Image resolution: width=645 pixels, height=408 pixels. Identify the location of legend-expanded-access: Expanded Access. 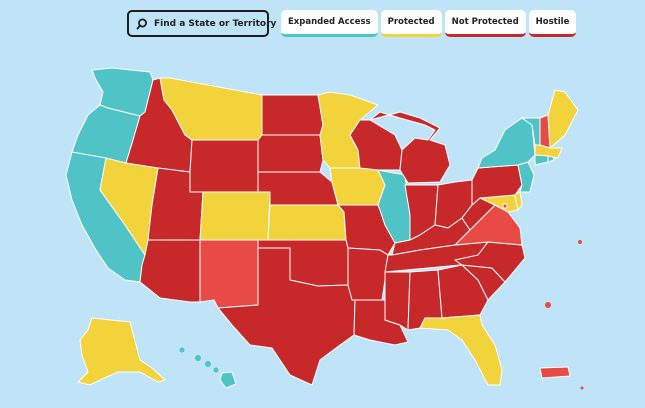
(329, 23).